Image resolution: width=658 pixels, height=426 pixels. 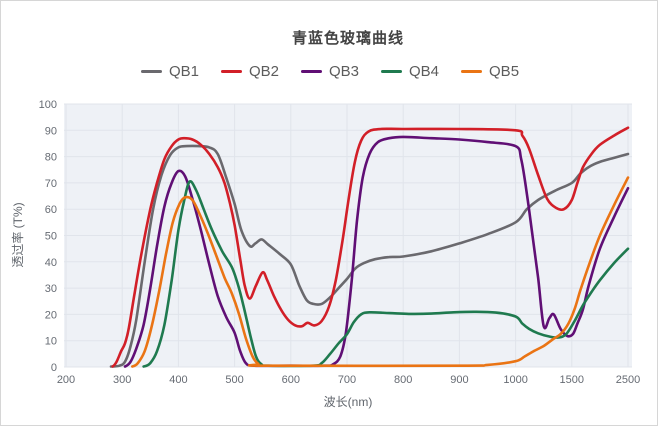 What do you see at coordinates (572, 380) in the screenshot?
I see `x-tick-label: 1500` at bounding box center [572, 380].